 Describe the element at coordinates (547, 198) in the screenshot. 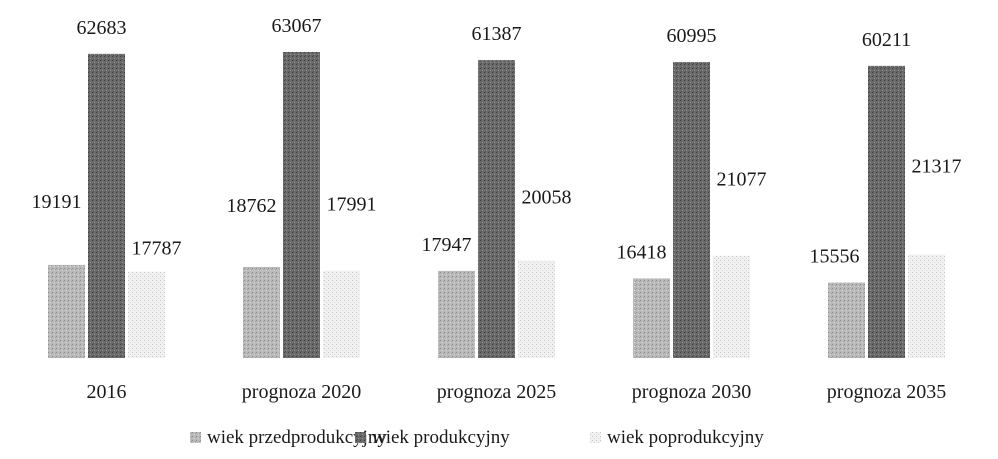

I see `value-label: 20058` at that location.